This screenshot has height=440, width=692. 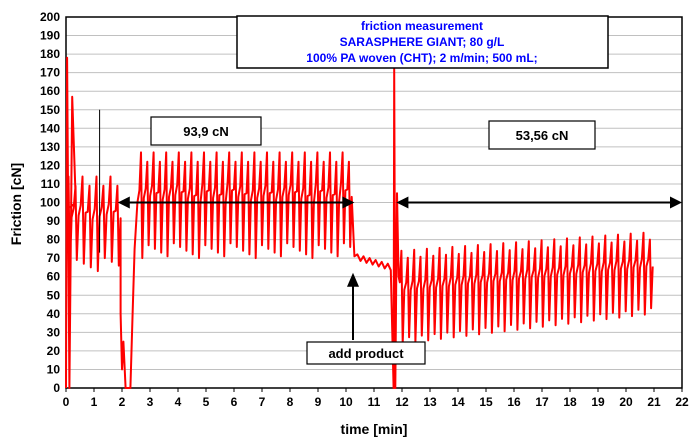 I want to click on x-tick-label: 17, so click(x=542, y=402).